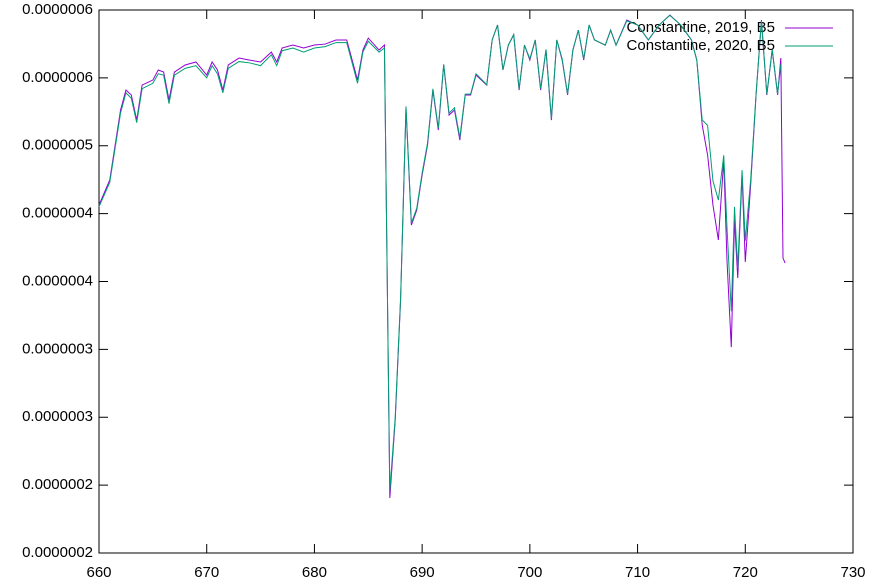  What do you see at coordinates (637, 572) in the screenshot?
I see `x-tick-label: 710` at bounding box center [637, 572].